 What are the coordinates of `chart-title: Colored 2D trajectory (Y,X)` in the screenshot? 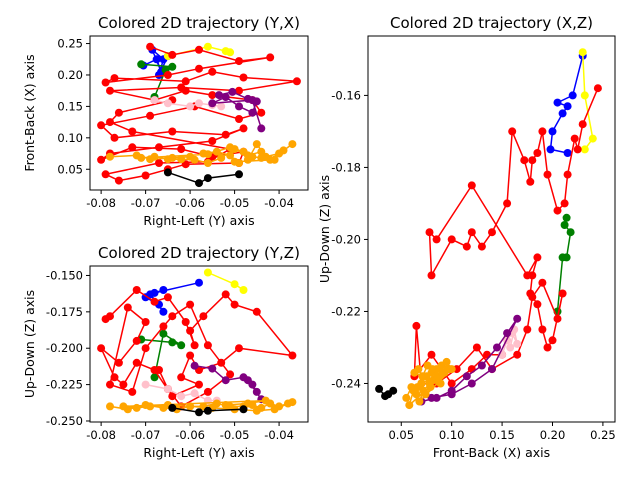 It's located at (199, 23).